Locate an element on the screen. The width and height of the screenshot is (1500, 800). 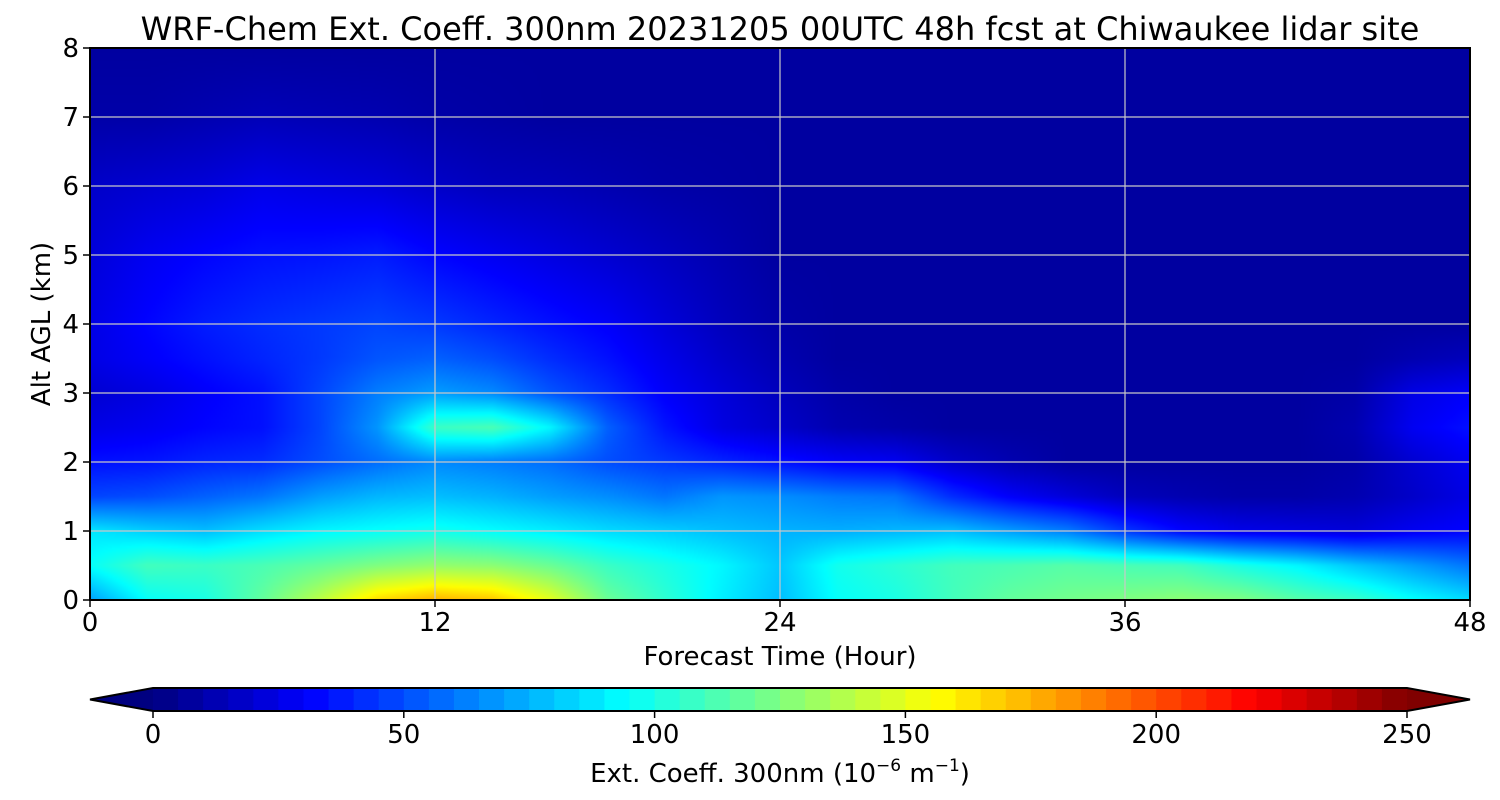
colorbar-label: Ext. Coeff. 300nm (10−6 m−1) is located at coordinates (780, 772).